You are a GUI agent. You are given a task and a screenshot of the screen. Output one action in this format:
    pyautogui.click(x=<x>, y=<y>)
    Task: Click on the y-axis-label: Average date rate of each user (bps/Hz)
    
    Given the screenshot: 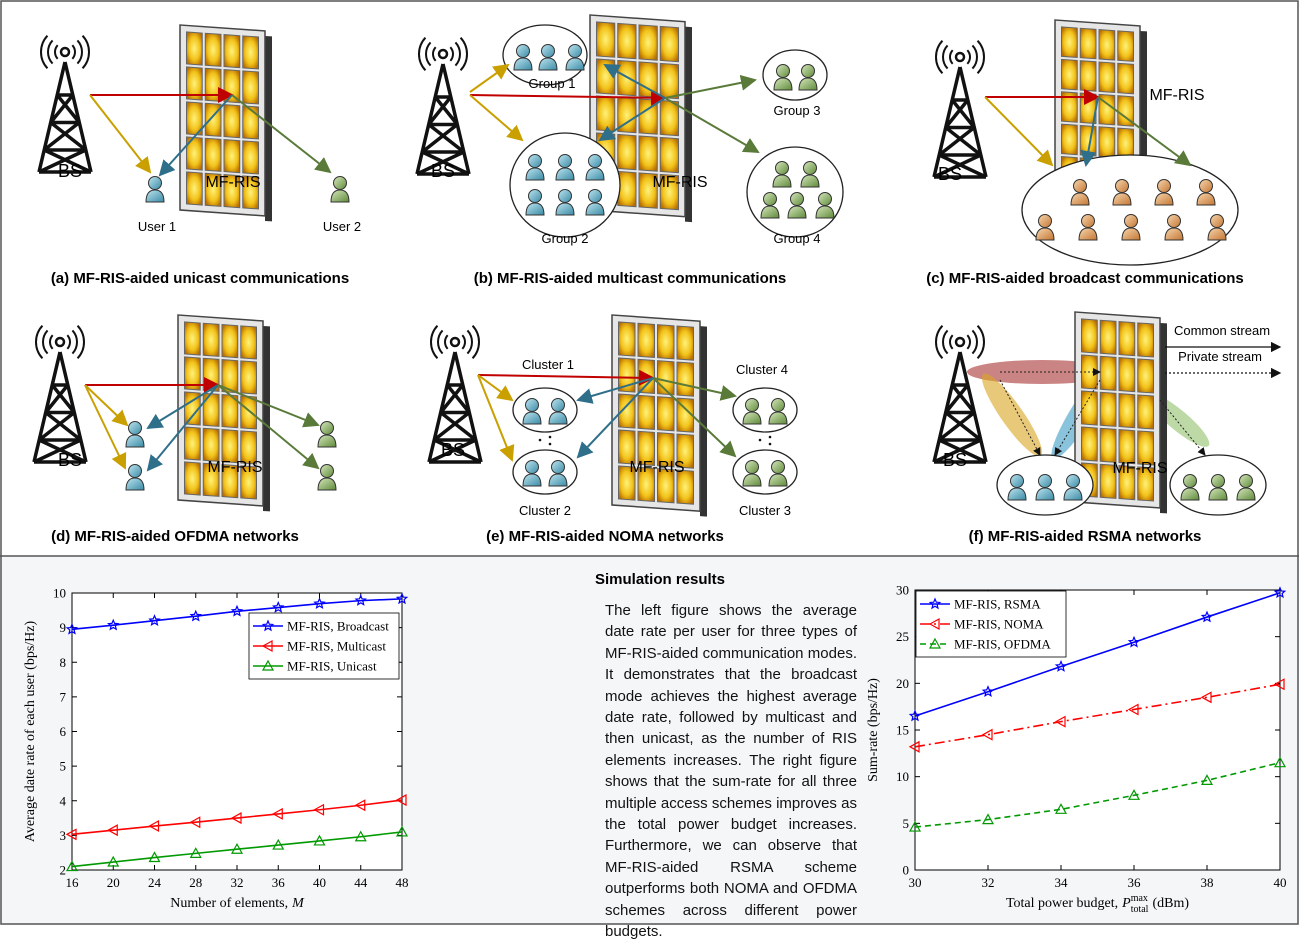 What is the action you would take?
    pyautogui.click(x=30, y=732)
    